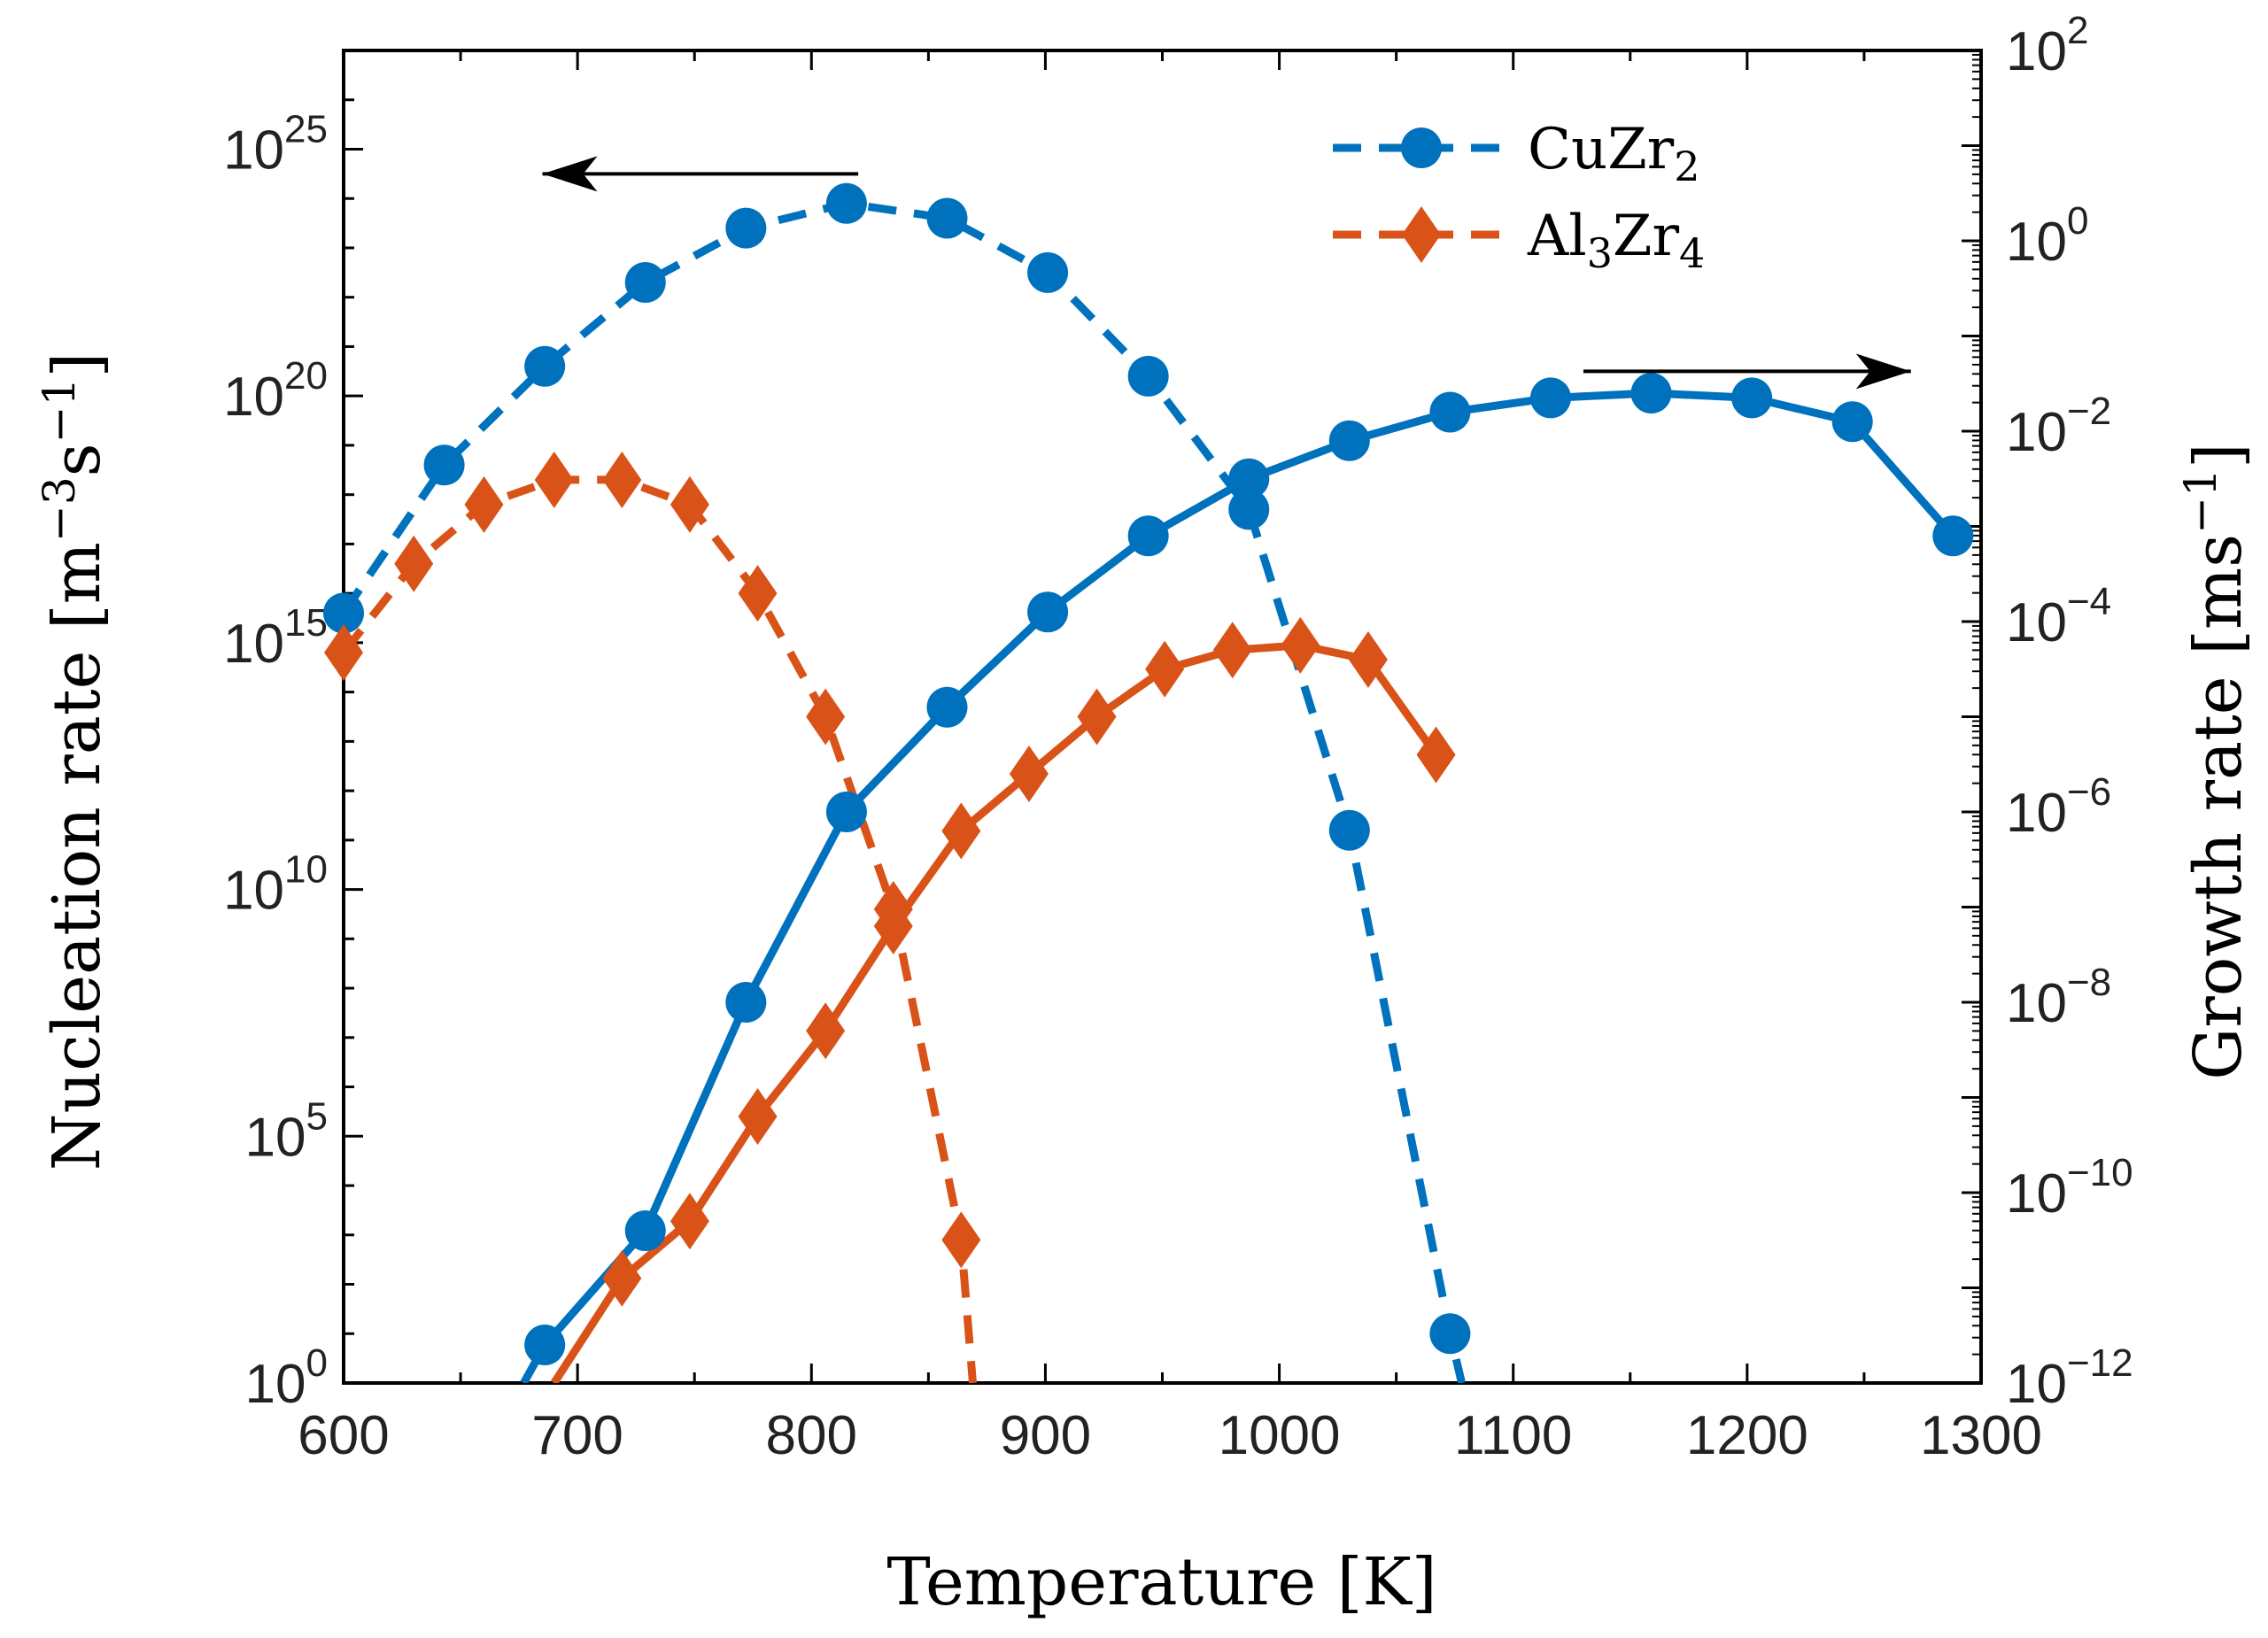  Describe the element at coordinates (1981, 1435) in the screenshot. I see `x-tick-label: 1300` at that location.